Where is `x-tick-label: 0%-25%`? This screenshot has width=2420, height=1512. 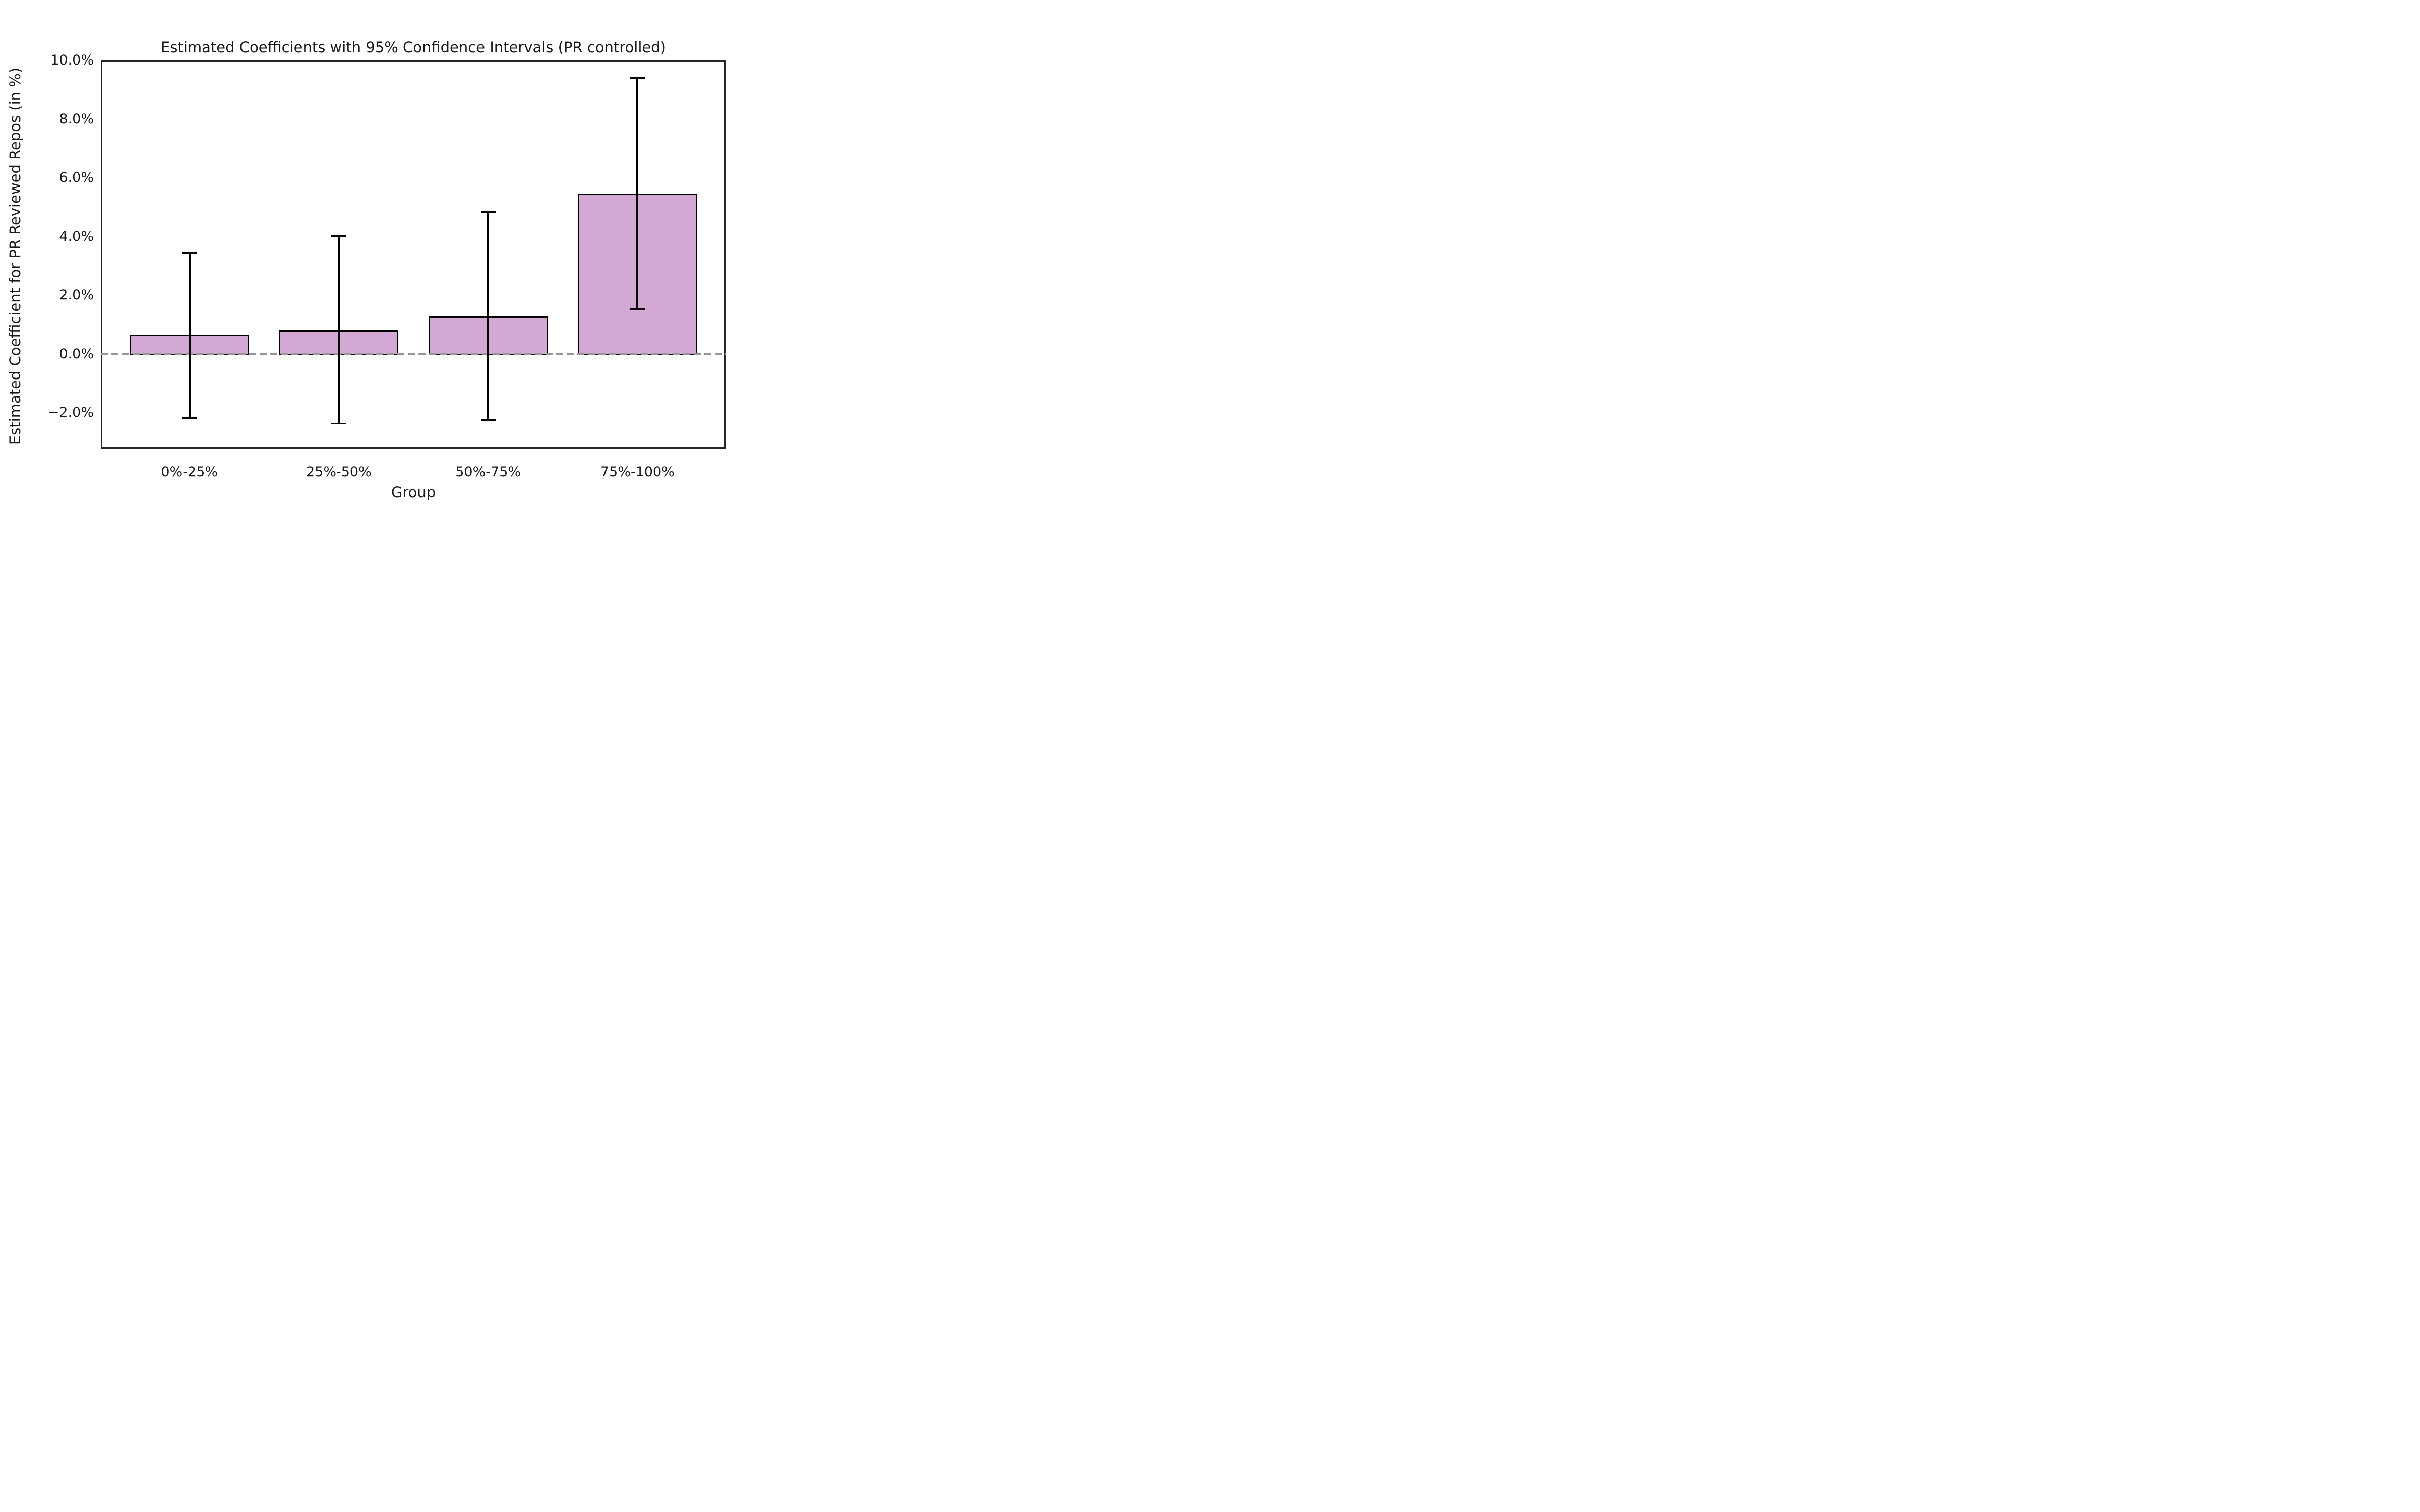
x-tick-label: 0%-25% is located at coordinates (189, 472).